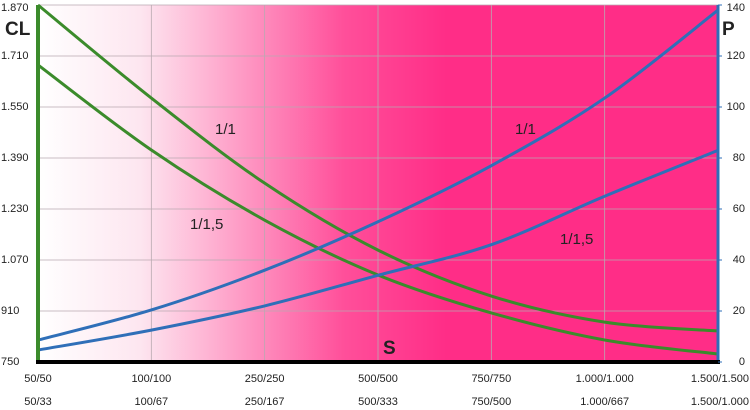 This screenshot has height=410, width=750. Describe the element at coordinates (265, 379) in the screenshot. I see `x-tick-label: 250/250` at that location.